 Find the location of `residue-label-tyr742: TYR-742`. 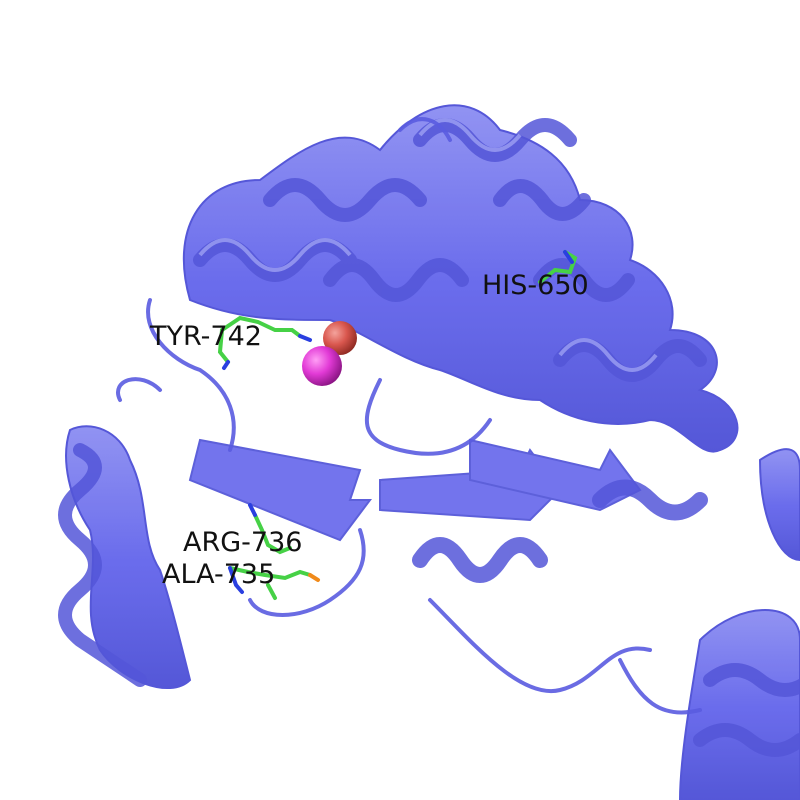

residue-label-tyr742: TYR-742 is located at coordinates (206, 336).